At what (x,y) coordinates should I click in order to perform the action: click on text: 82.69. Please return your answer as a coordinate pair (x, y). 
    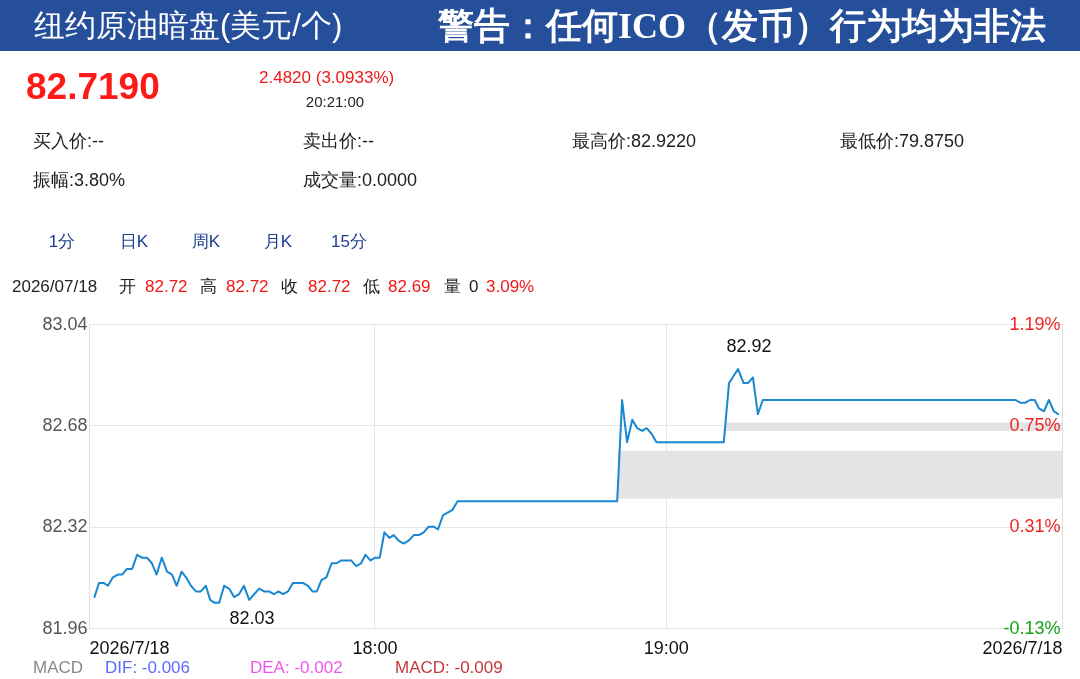
    Looking at the image, I should click on (409, 286).